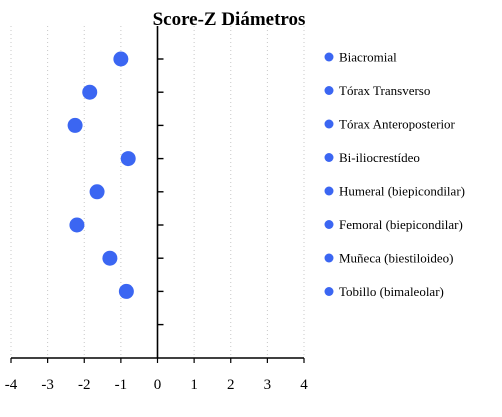  I want to click on x-tick-label-6: 2, so click(231, 385).